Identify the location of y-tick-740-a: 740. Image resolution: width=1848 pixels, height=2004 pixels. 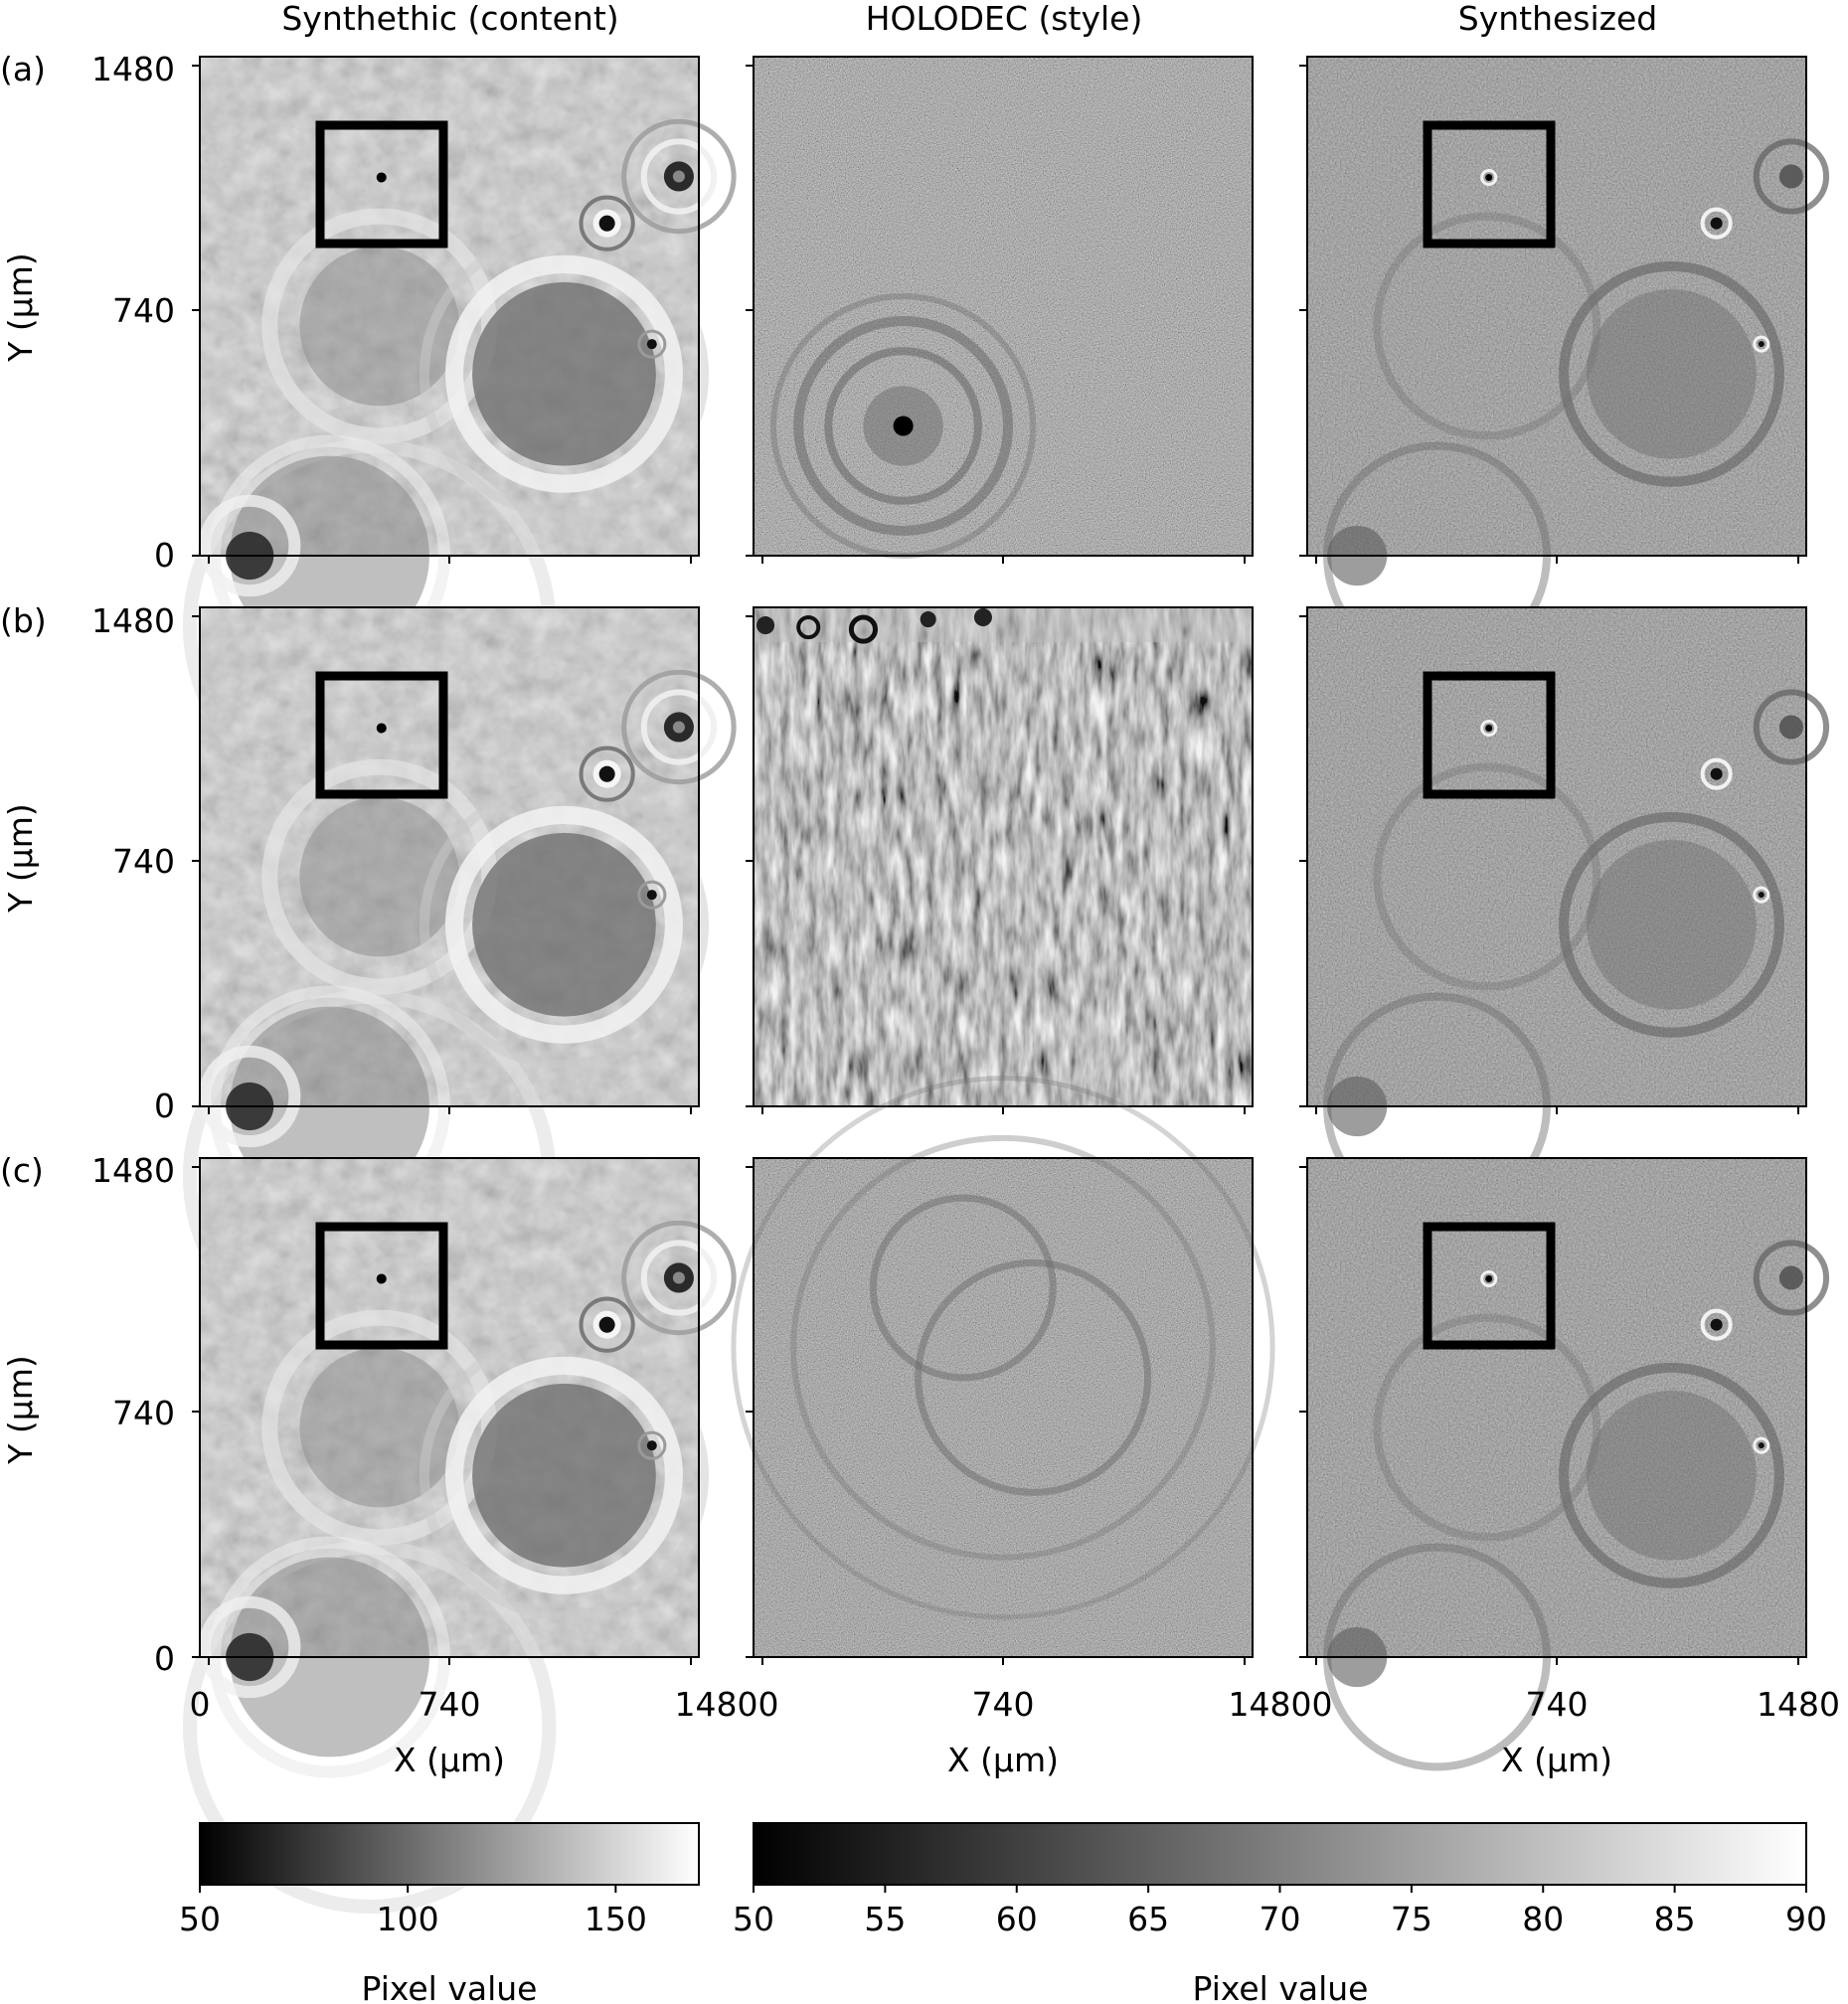
(143, 310).